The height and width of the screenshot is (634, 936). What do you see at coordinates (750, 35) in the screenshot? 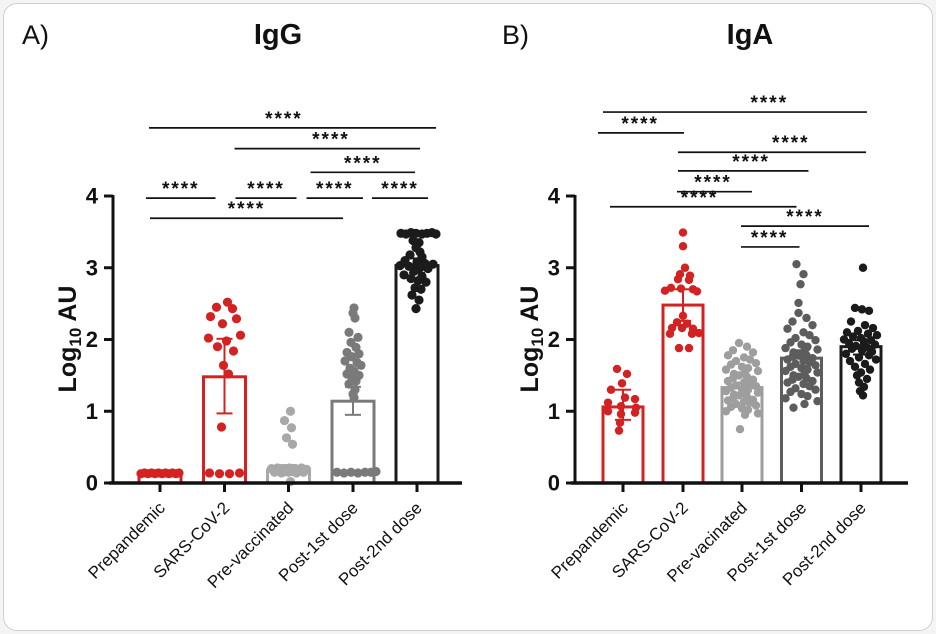
I see `panel-title: IgA` at bounding box center [750, 35].